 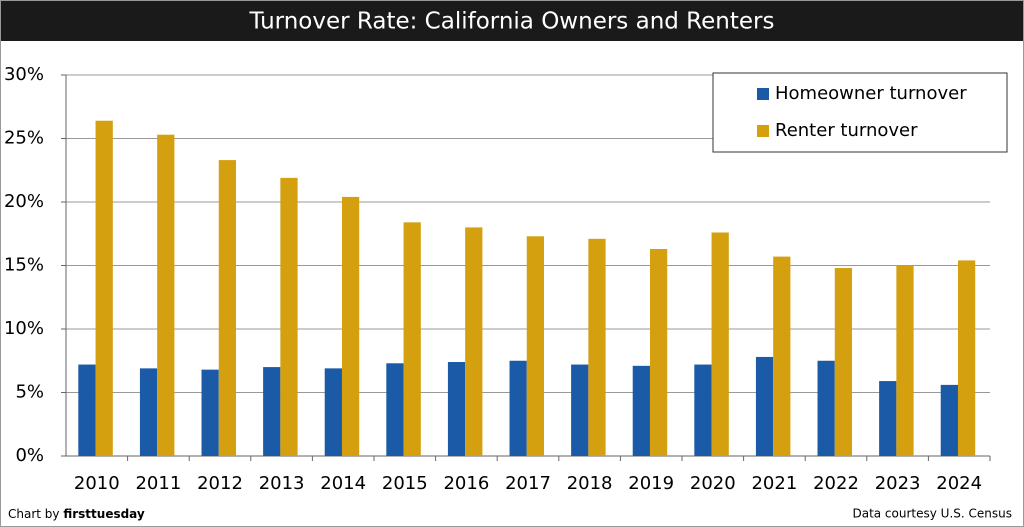 I want to click on y-tick-label: 20%, so click(x=24, y=201).